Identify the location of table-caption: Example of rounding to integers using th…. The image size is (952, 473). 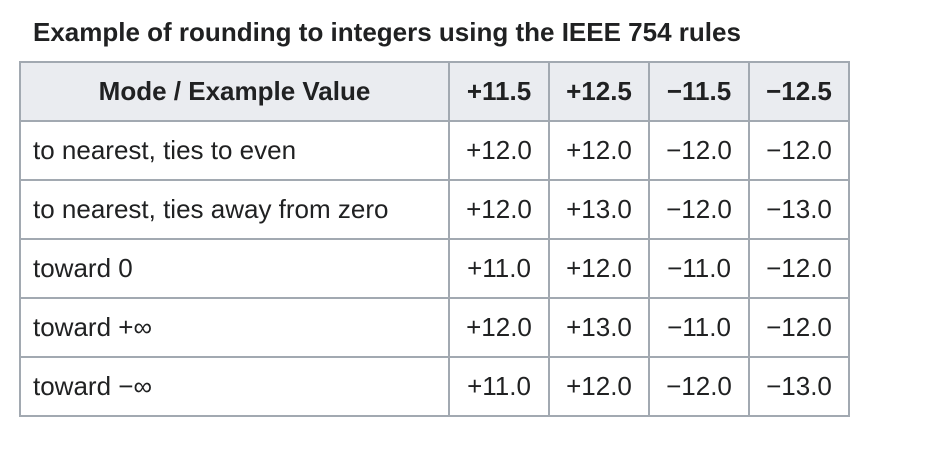
(387, 32).